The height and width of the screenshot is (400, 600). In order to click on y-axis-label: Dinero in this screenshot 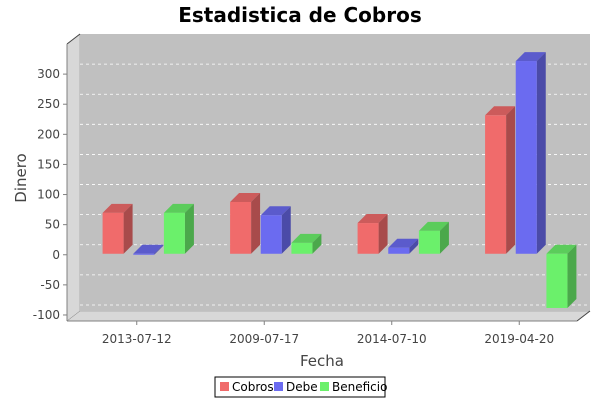, I will do `click(21, 177)`.